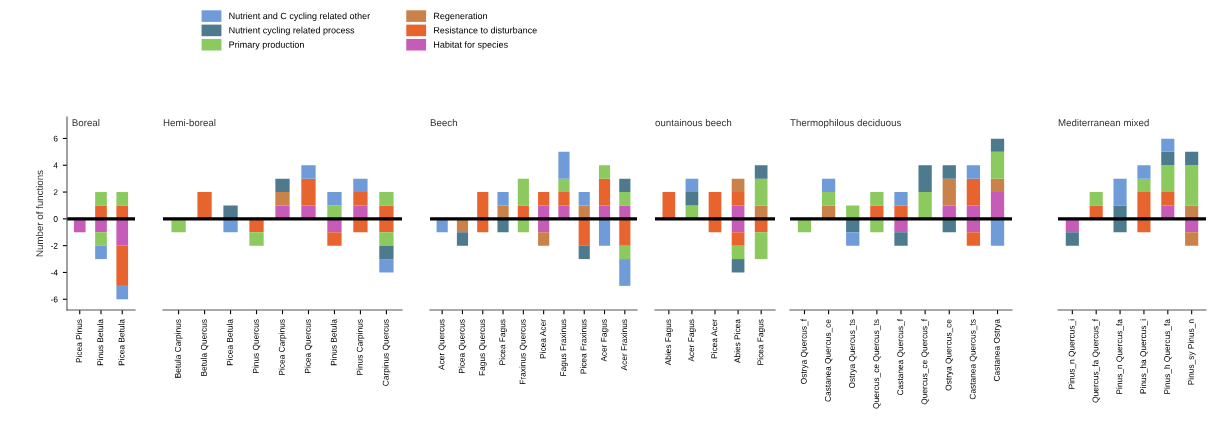 This screenshot has width=1209, height=435. I want to click on chart-title: Thermophilous deciduous, so click(845, 124).